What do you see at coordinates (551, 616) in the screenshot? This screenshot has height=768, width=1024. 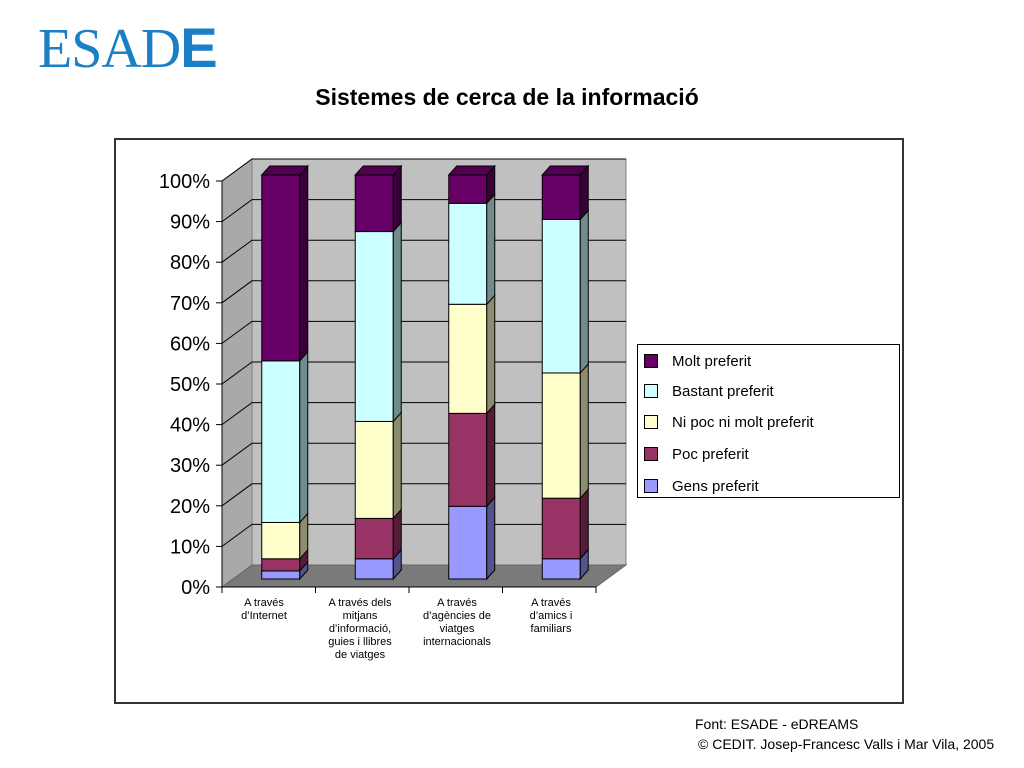 I see `category-label: A través d’amics i familiars` at bounding box center [551, 616].